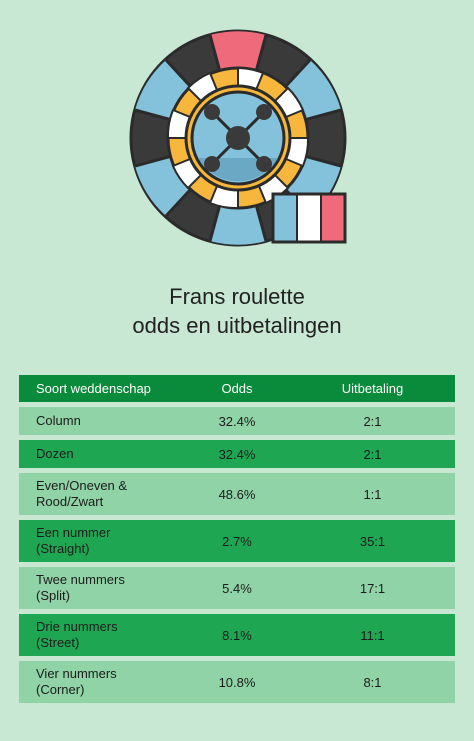  I want to click on header-payout: Uitbetaling, so click(372, 388).